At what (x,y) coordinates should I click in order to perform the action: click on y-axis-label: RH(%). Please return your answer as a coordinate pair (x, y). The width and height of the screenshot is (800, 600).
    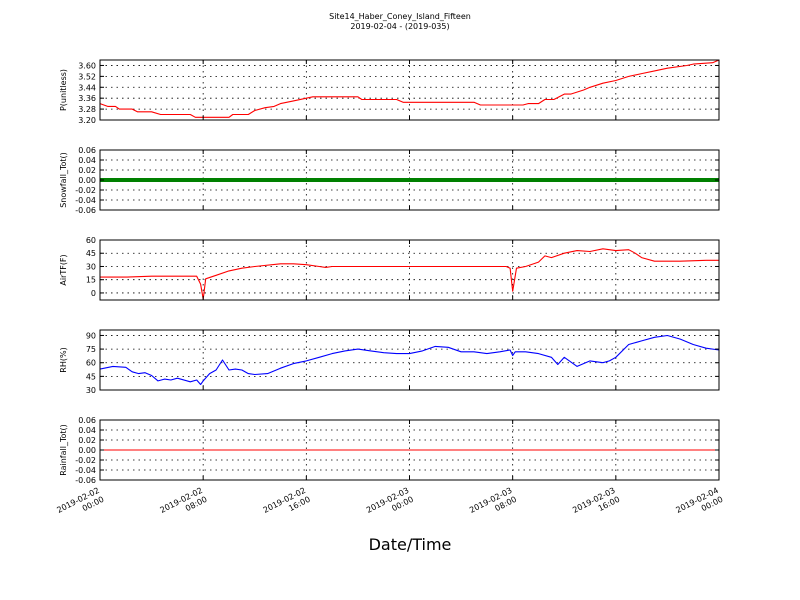
    Looking at the image, I should click on (63, 359).